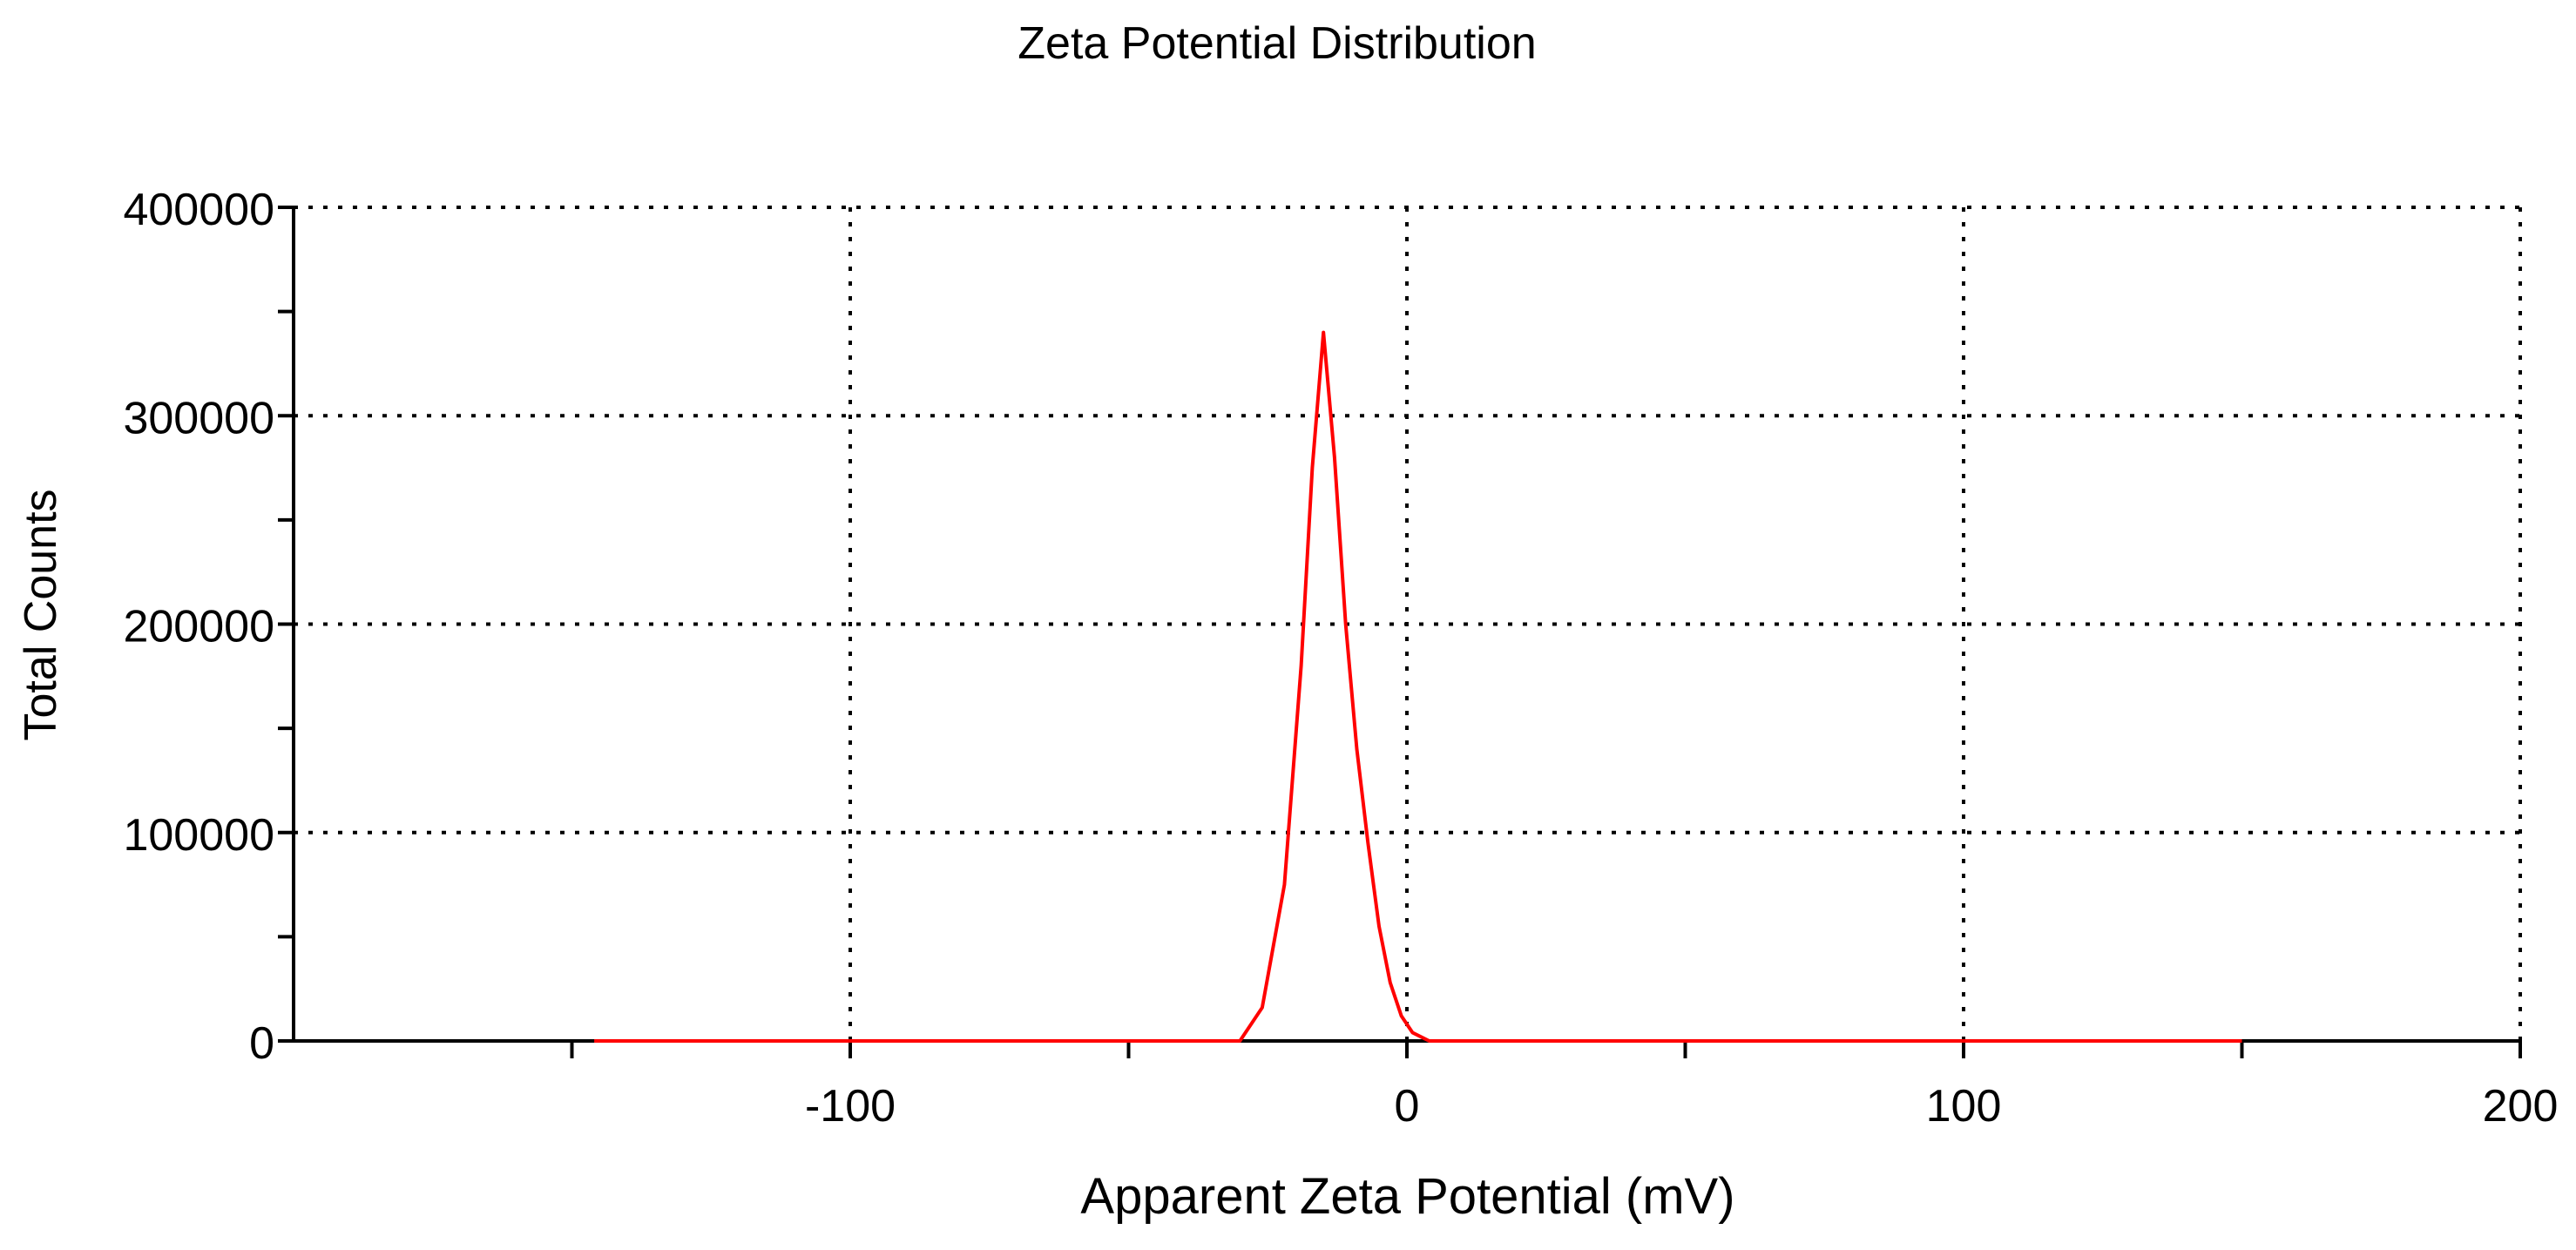  What do you see at coordinates (198, 418) in the screenshot?
I see `y-tick-label: 300000` at bounding box center [198, 418].